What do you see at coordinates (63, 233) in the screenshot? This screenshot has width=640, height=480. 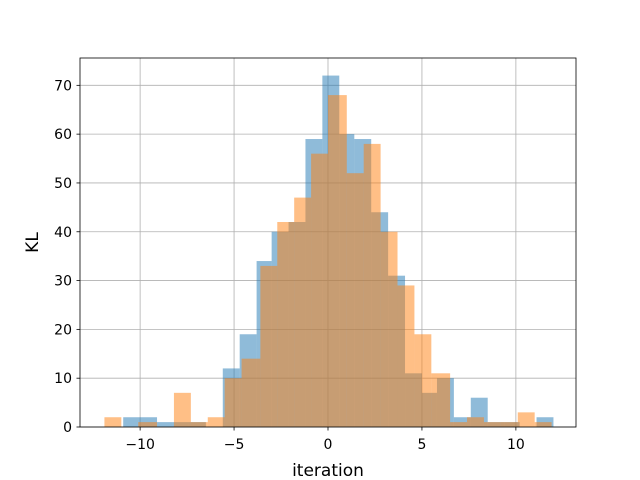 I see `y-tick-label: 40` at bounding box center [63, 233].